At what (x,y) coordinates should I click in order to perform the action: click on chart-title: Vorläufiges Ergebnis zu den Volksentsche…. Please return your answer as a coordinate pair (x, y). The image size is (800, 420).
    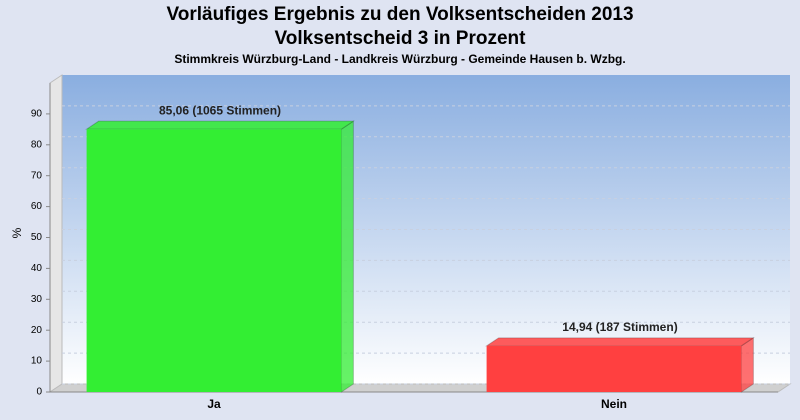
    Looking at the image, I should click on (399, 14).